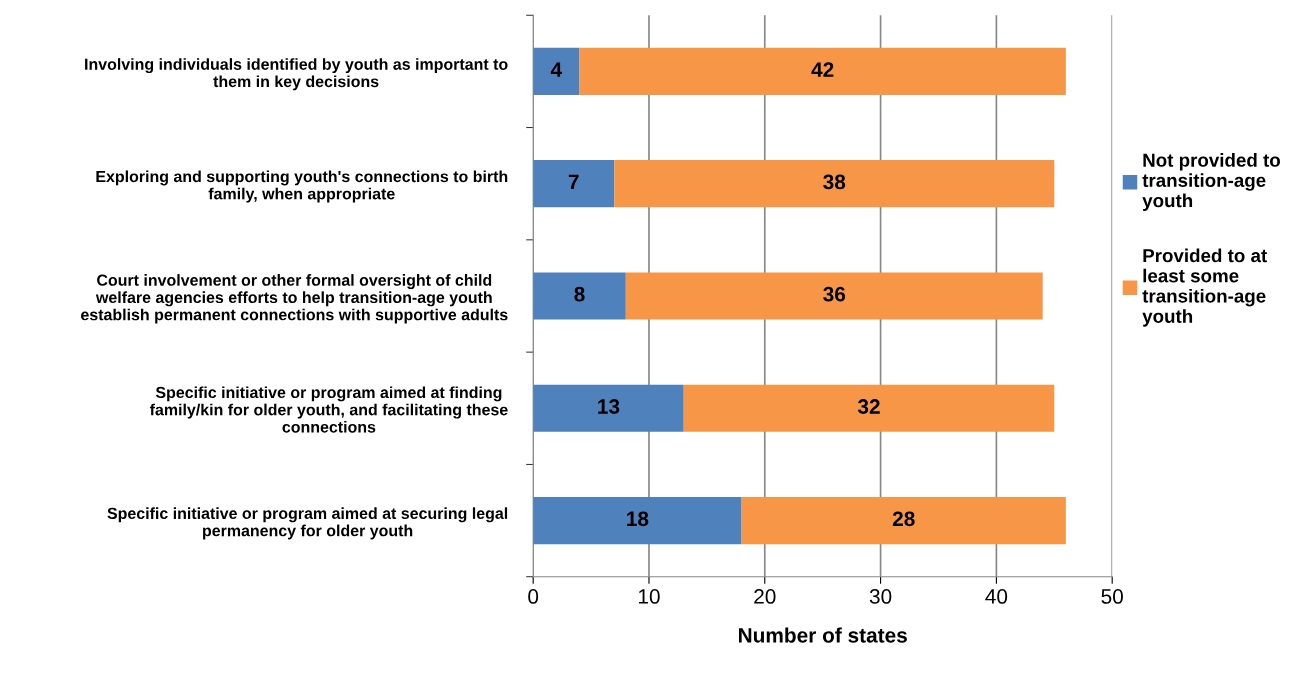 The image size is (1310, 694). What do you see at coordinates (533, 596) in the screenshot?
I see `x-tick-label: 0` at bounding box center [533, 596].